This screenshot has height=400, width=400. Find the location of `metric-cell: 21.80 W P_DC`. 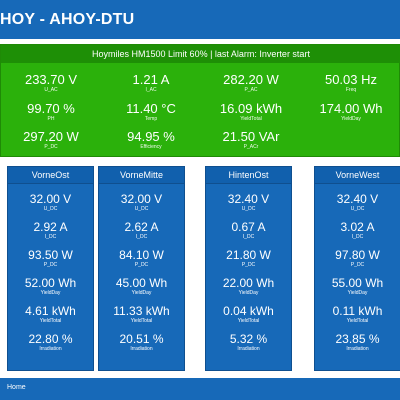

metric-cell: 21.80 W P_DC is located at coordinates (248, 258).